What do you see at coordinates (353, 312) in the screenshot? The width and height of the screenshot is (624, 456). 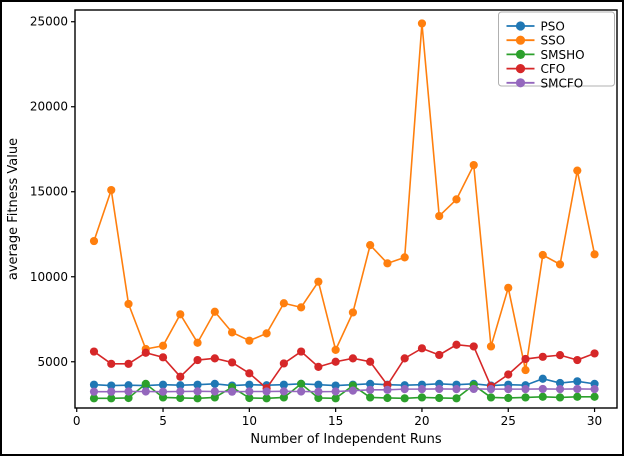 I see `data-point-sso-run16` at bounding box center [353, 312].